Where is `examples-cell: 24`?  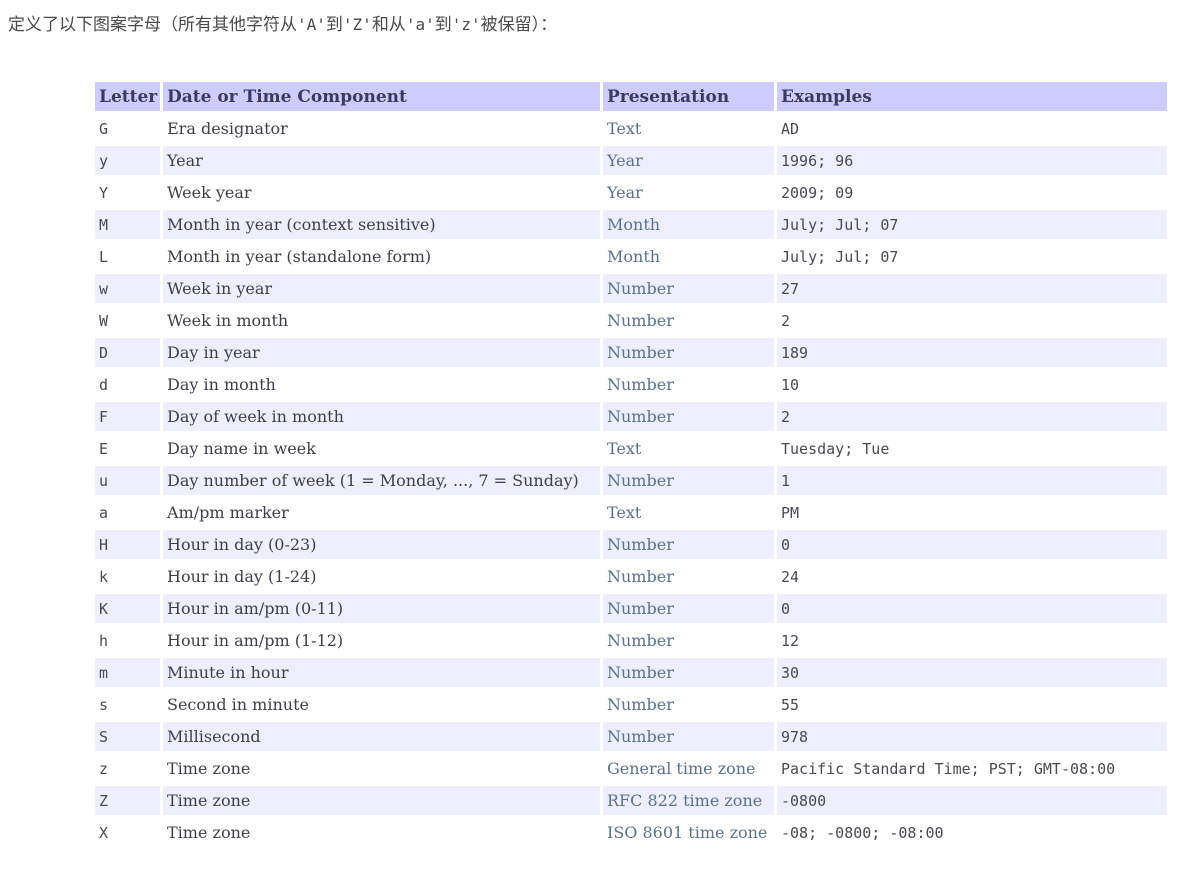
examples-cell: 24 is located at coordinates (790, 576).